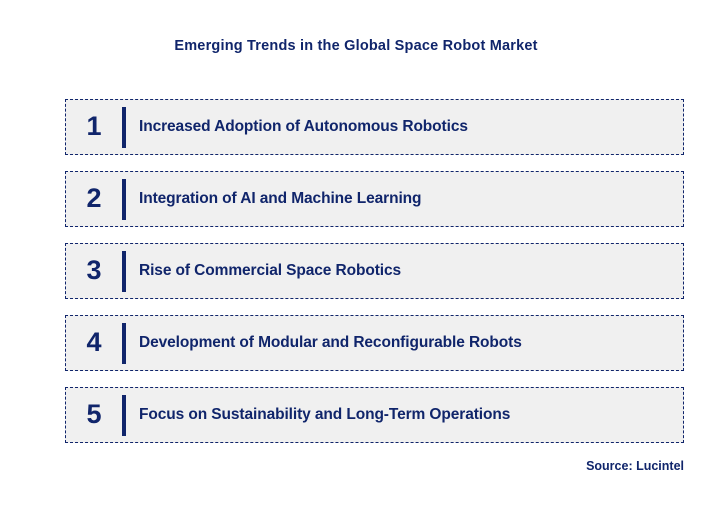  I want to click on trend-number: 3, so click(94, 269).